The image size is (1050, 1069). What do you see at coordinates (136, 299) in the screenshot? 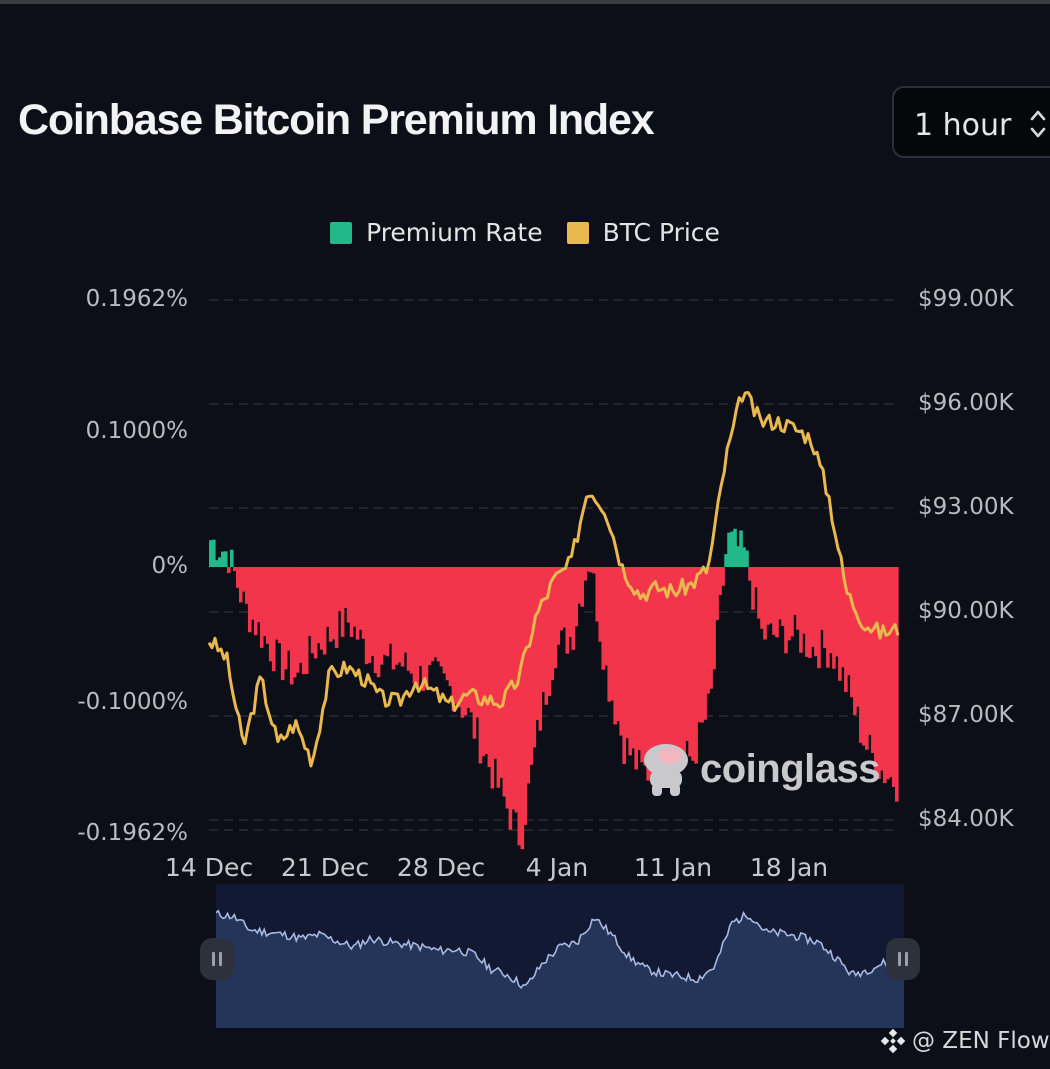
I see `left-axis-tick: 0.1962%` at bounding box center [136, 299].